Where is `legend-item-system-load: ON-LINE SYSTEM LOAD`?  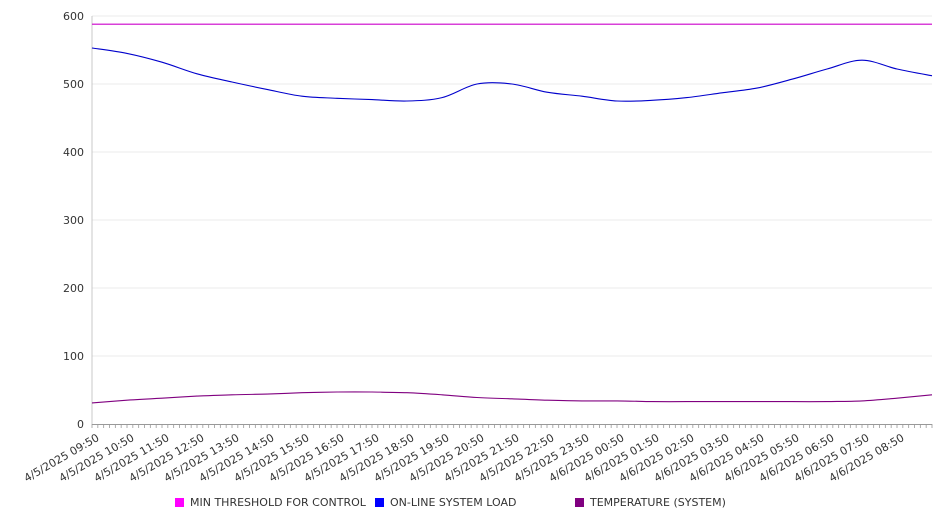 legend-item-system-load: ON-LINE SYSTEM LOAD is located at coordinates (445, 502).